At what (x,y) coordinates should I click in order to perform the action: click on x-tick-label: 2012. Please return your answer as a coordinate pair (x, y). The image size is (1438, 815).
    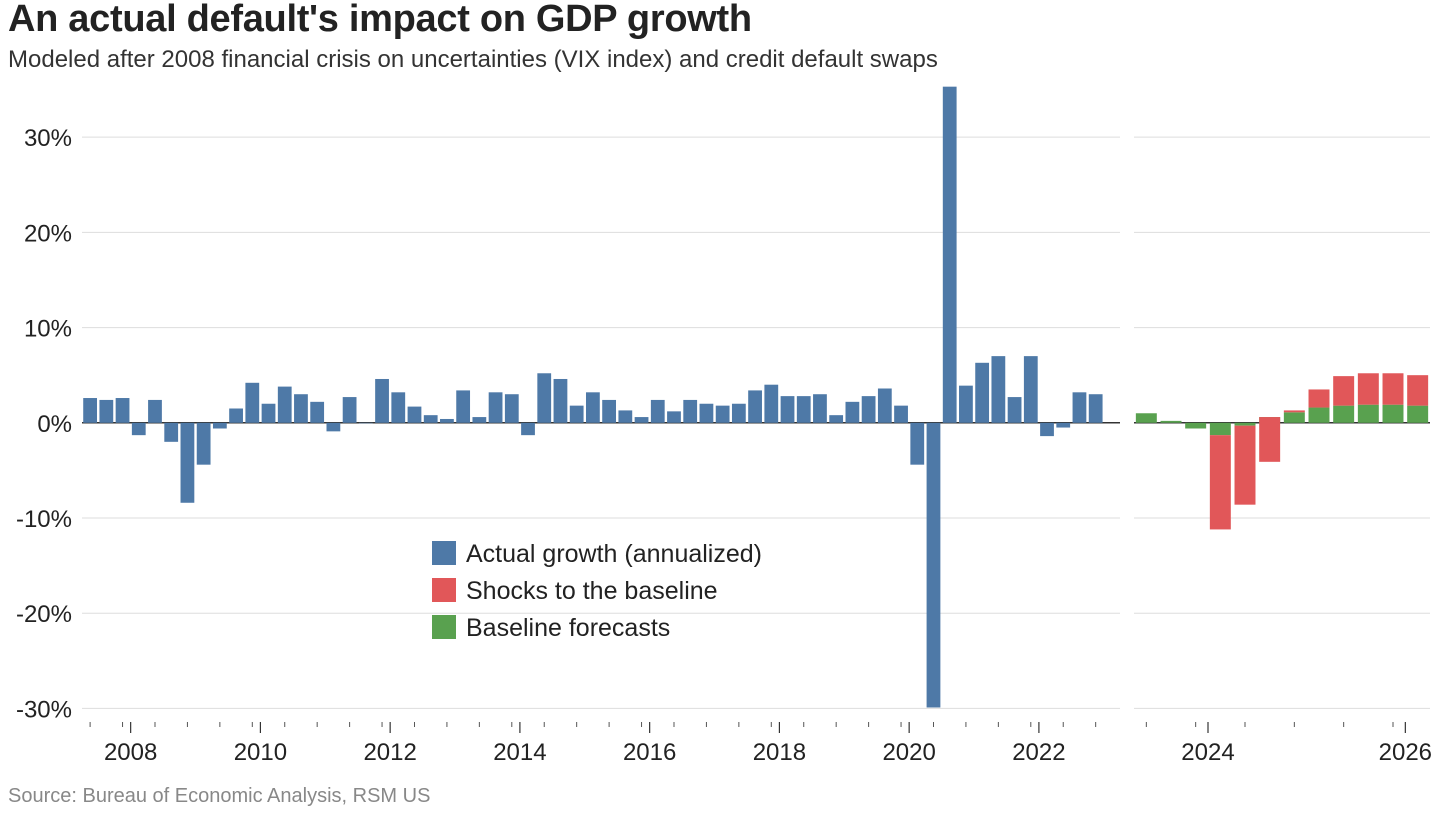
    Looking at the image, I should click on (389, 752).